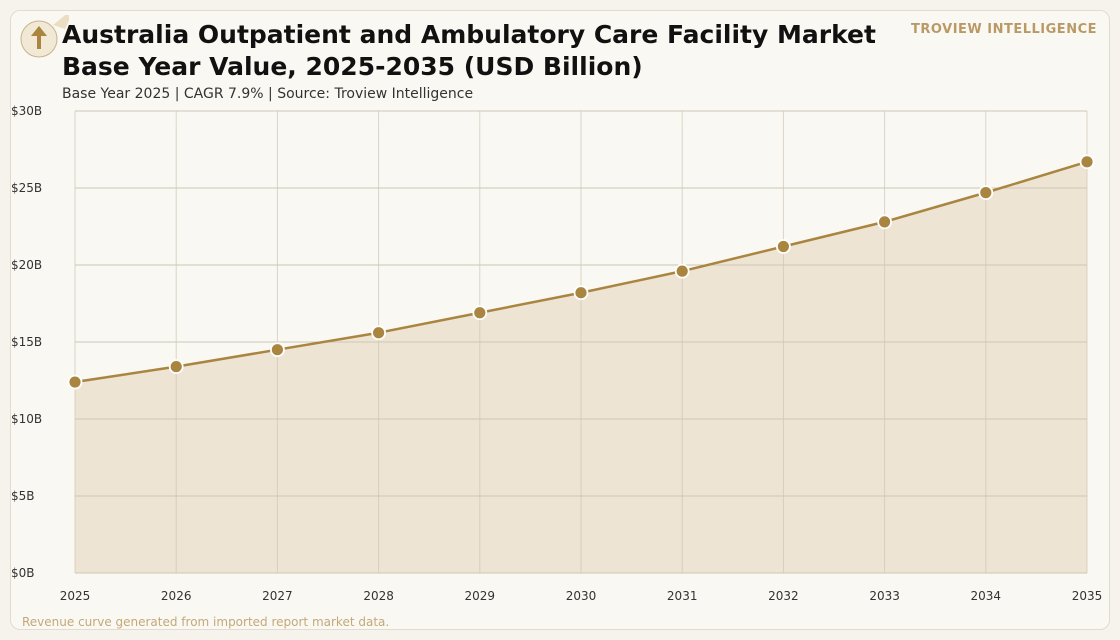 Image resolution: width=1120 pixels, height=640 pixels. What do you see at coordinates (884, 596) in the screenshot?
I see `x-tick-label: 2033` at bounding box center [884, 596].